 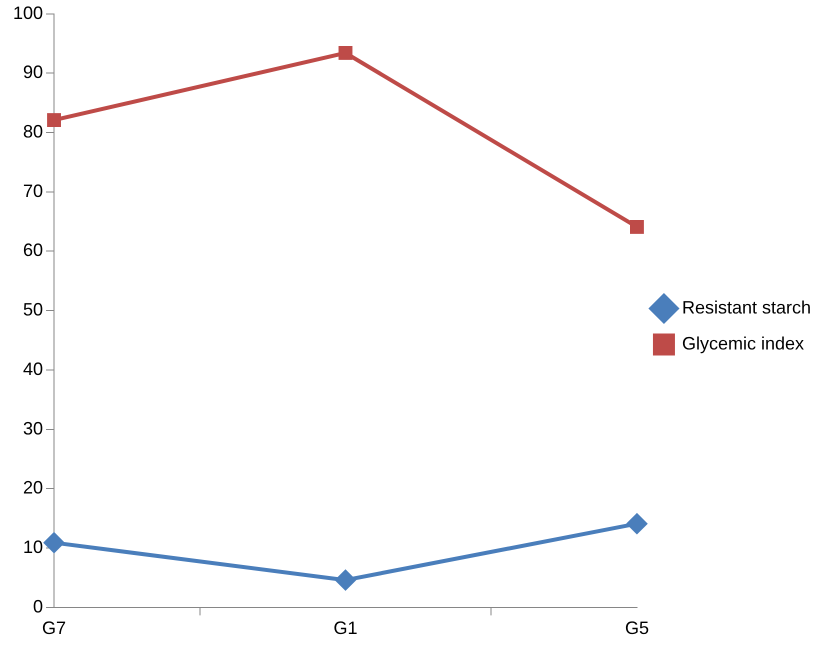 What do you see at coordinates (33, 488) in the screenshot?
I see `y-tick-label: 20` at bounding box center [33, 488].